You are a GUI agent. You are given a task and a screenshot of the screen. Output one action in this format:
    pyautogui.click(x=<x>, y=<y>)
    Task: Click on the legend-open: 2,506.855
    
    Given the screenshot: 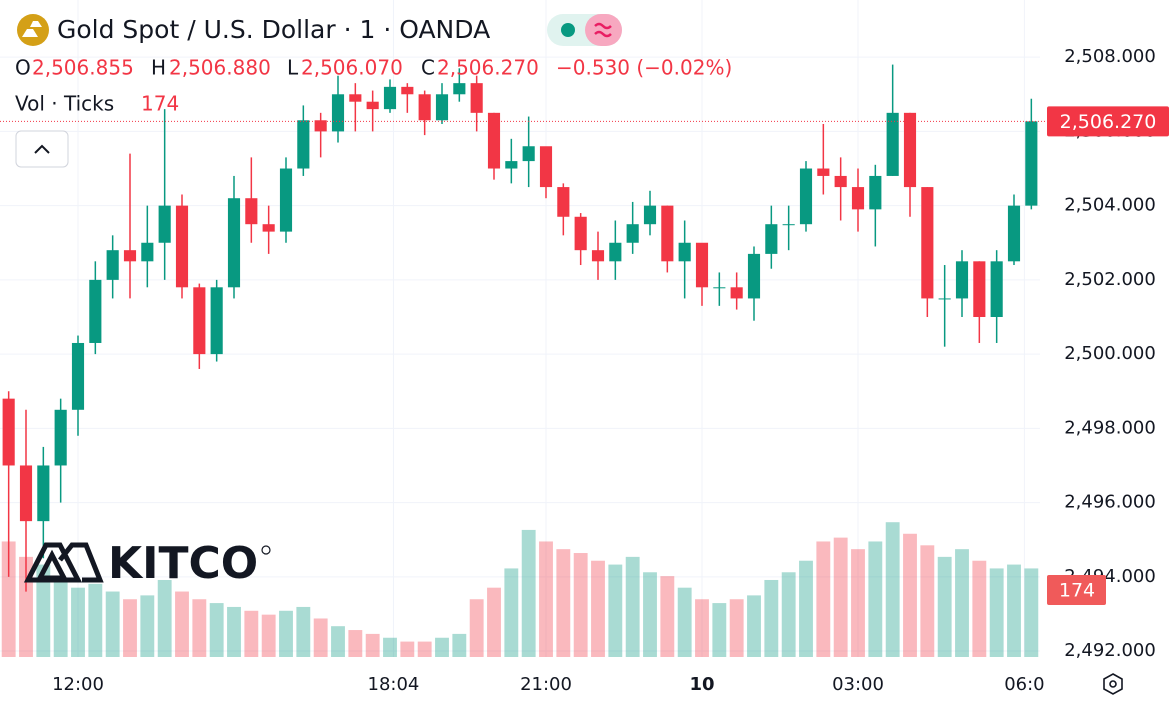 What is the action you would take?
    pyautogui.click(x=83, y=68)
    